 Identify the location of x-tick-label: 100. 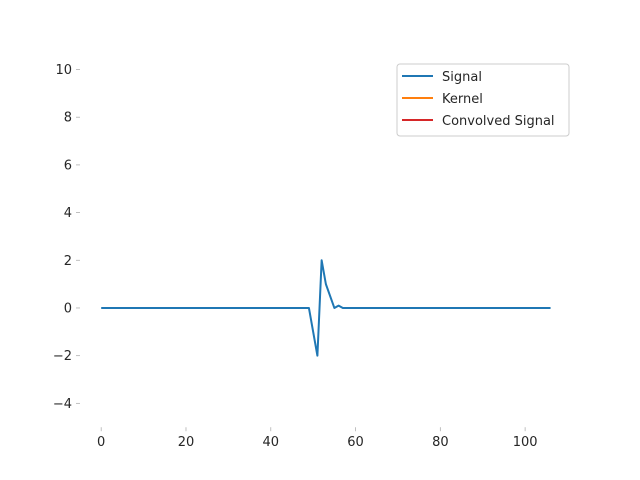
(525, 442).